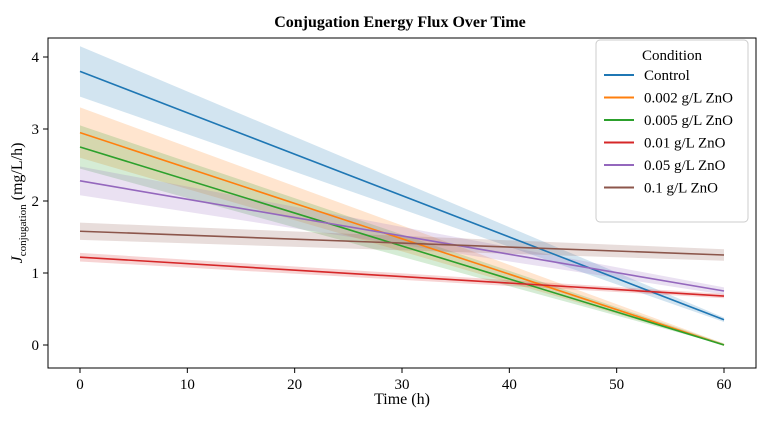  What do you see at coordinates (36, 346) in the screenshot?
I see `y-tick-label: 0` at bounding box center [36, 346].